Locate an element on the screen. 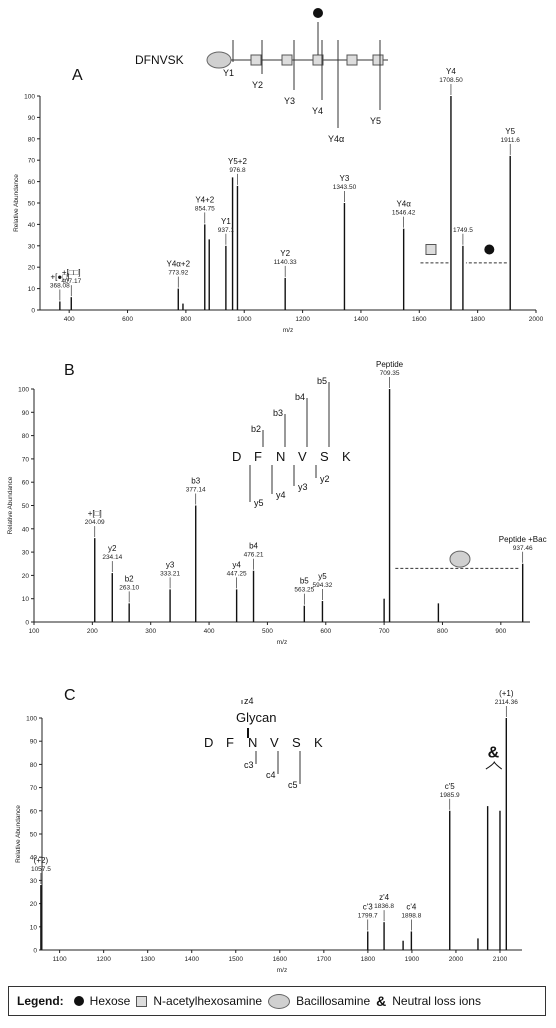 The height and width of the screenshot is (1028, 556). peak-label: (+2) is located at coordinates (41, 860).